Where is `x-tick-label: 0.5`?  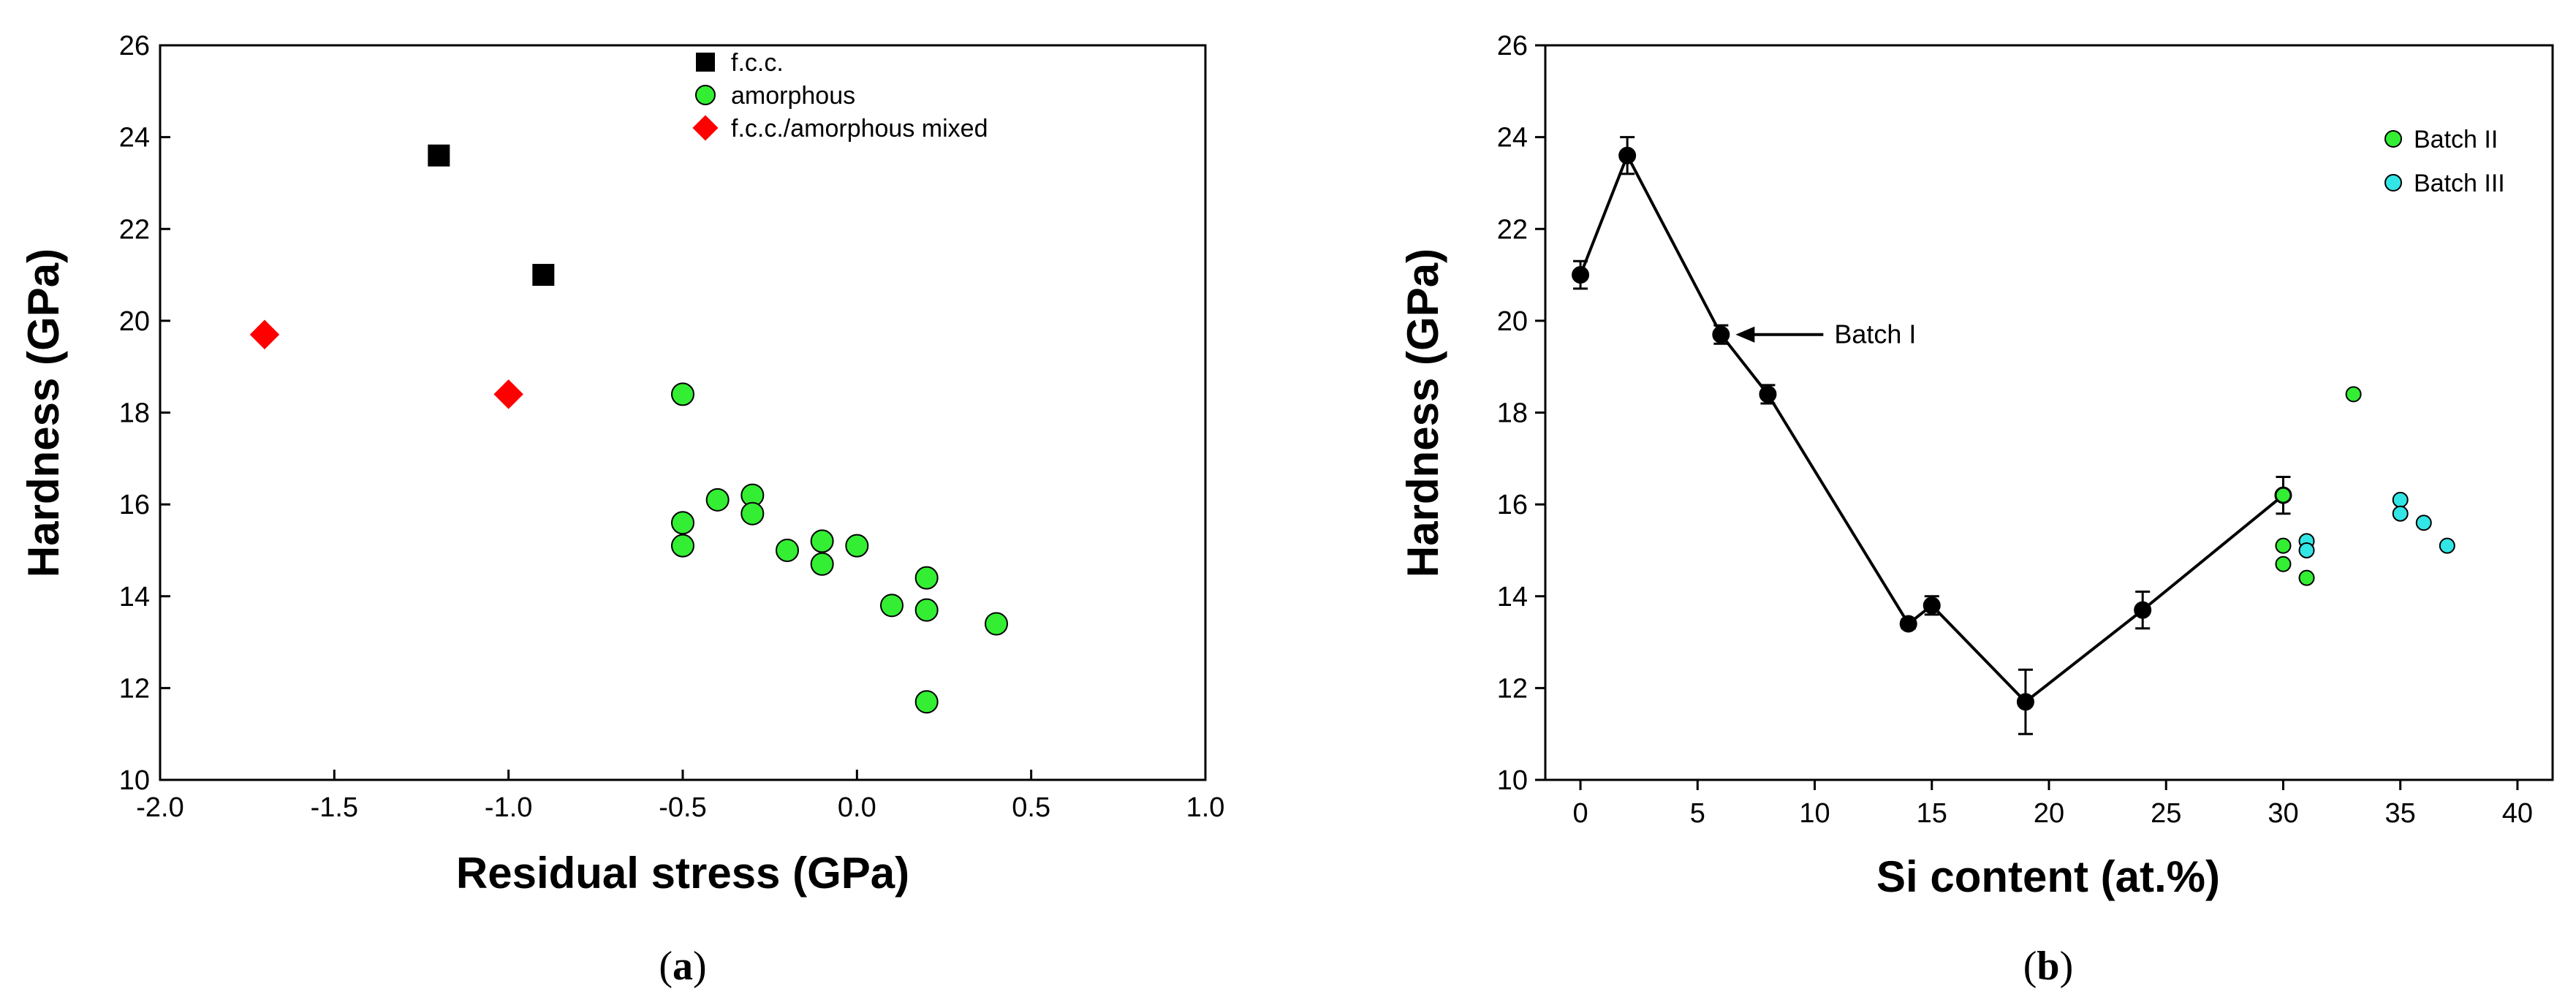
x-tick-label: 0.5 is located at coordinates (1031, 808).